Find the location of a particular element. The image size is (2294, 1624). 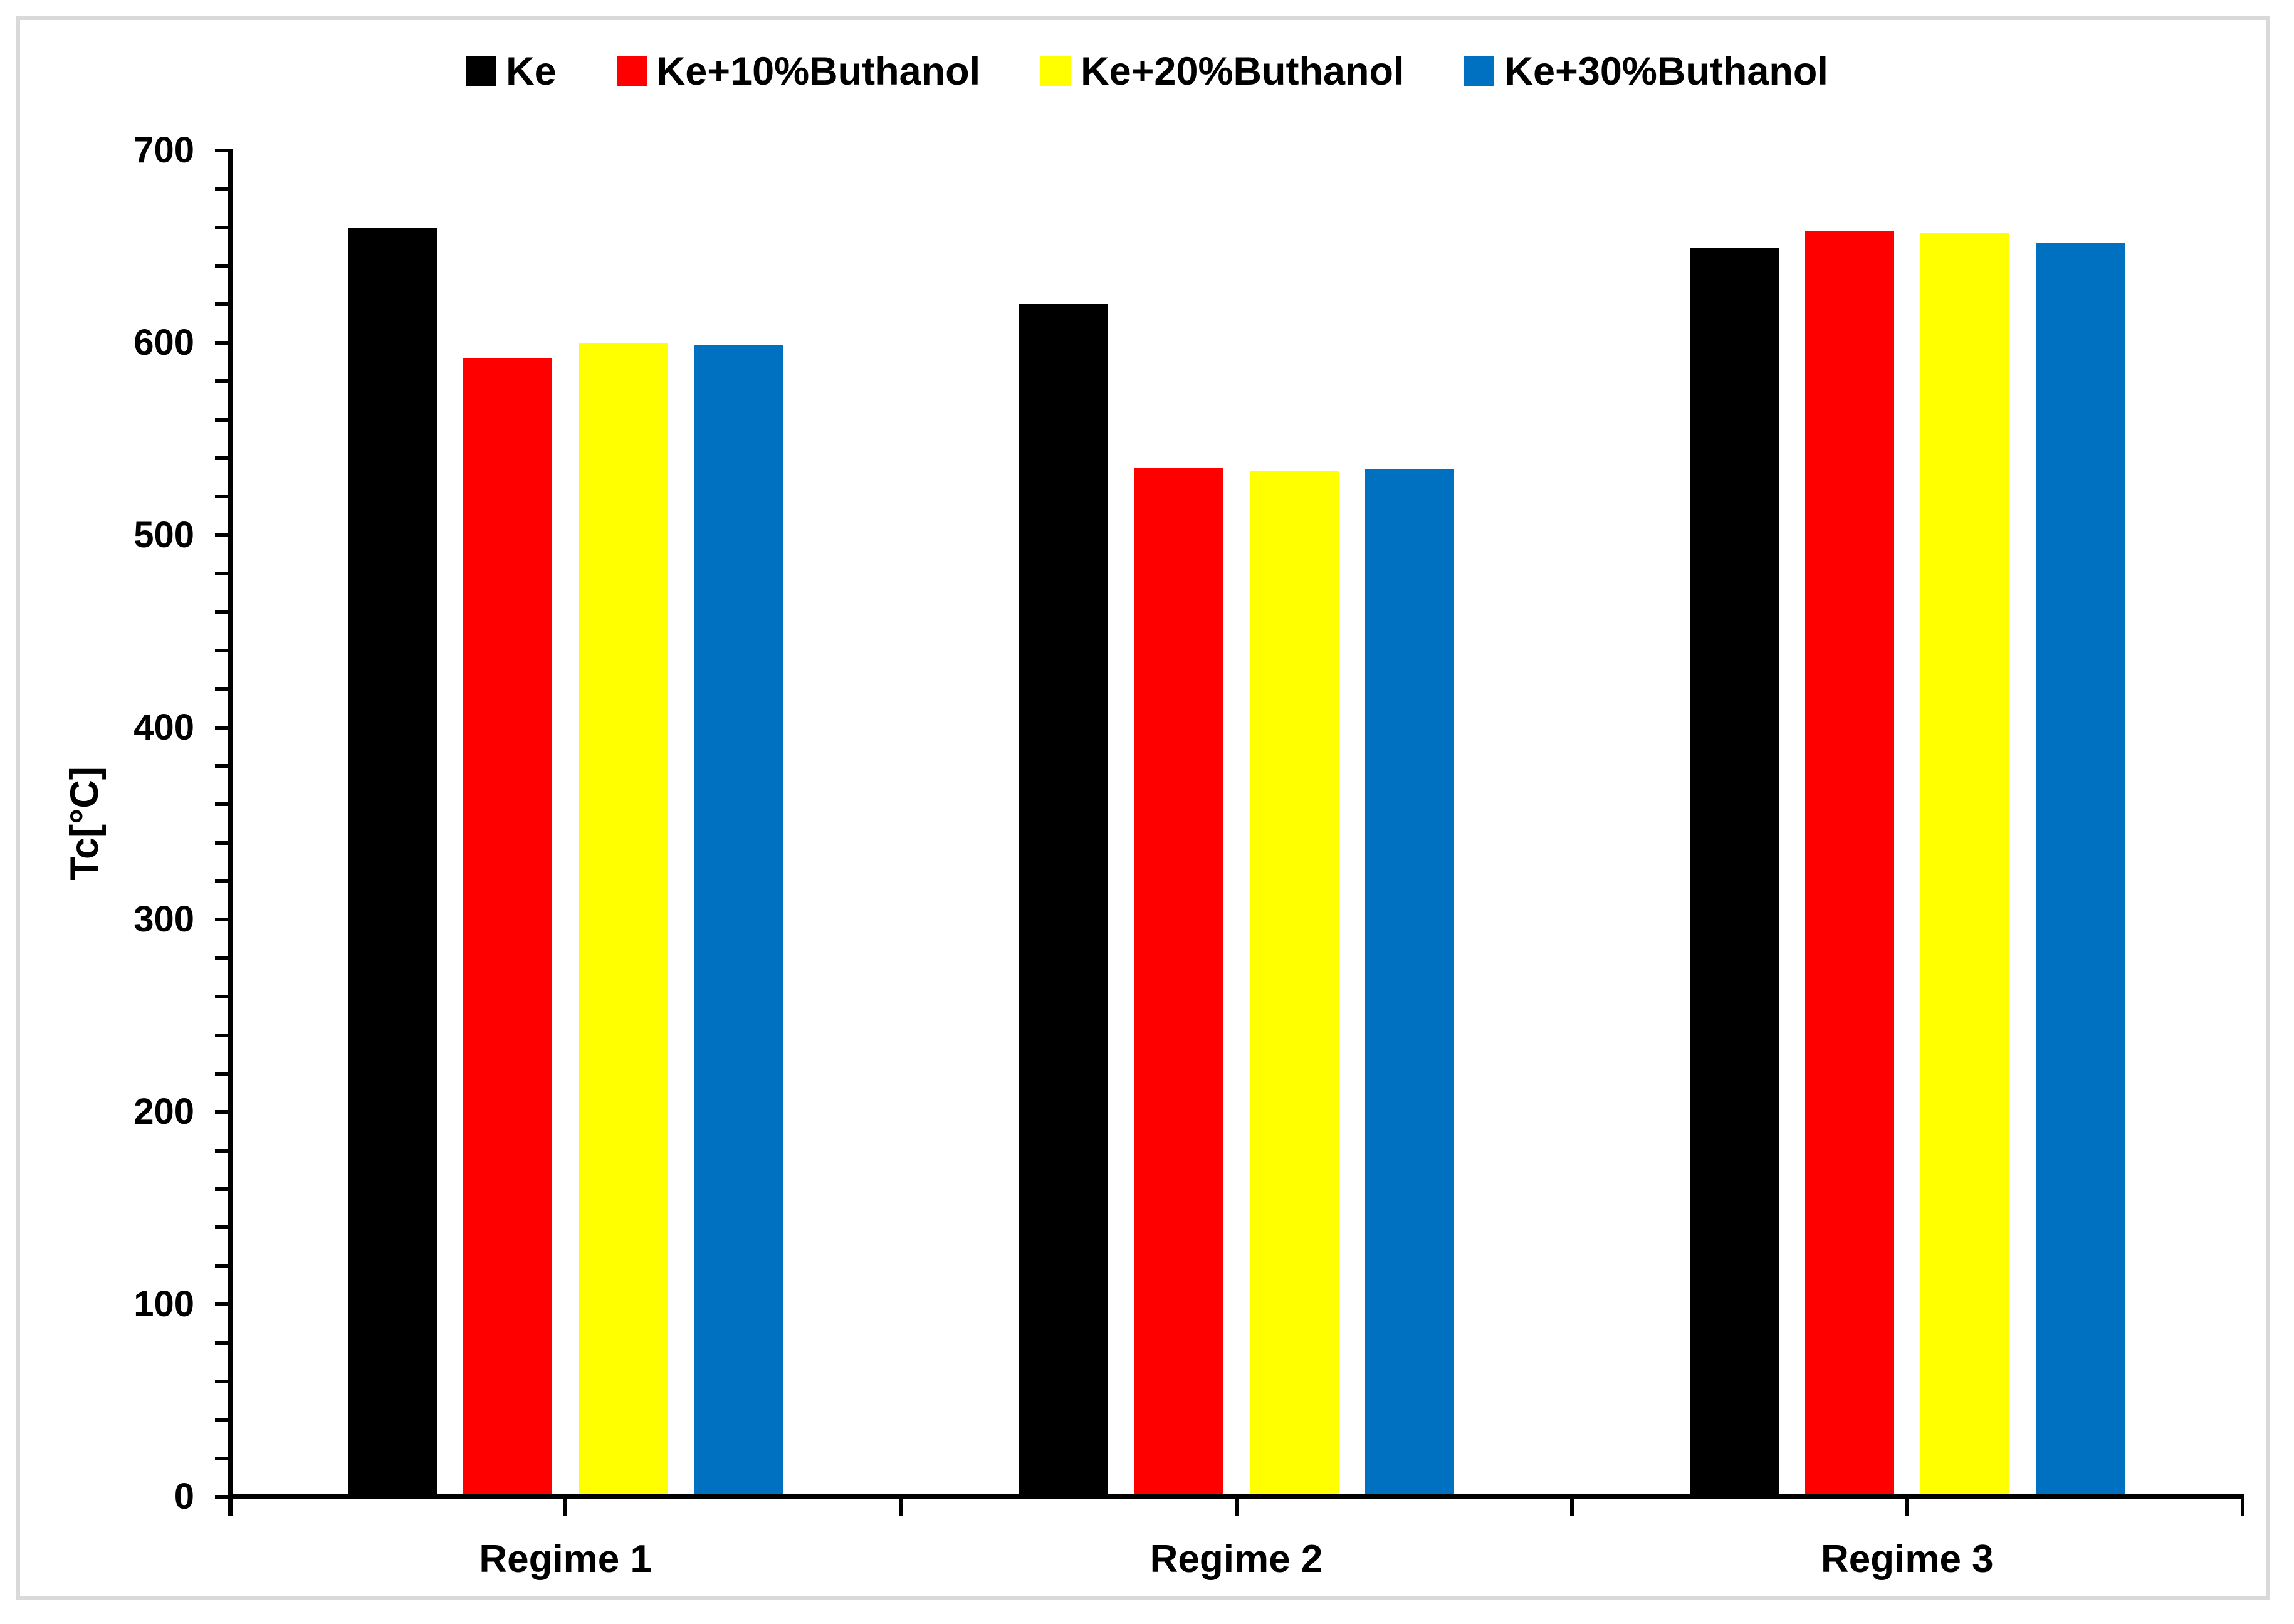

y-tick-label: 200 is located at coordinates (164, 1112).